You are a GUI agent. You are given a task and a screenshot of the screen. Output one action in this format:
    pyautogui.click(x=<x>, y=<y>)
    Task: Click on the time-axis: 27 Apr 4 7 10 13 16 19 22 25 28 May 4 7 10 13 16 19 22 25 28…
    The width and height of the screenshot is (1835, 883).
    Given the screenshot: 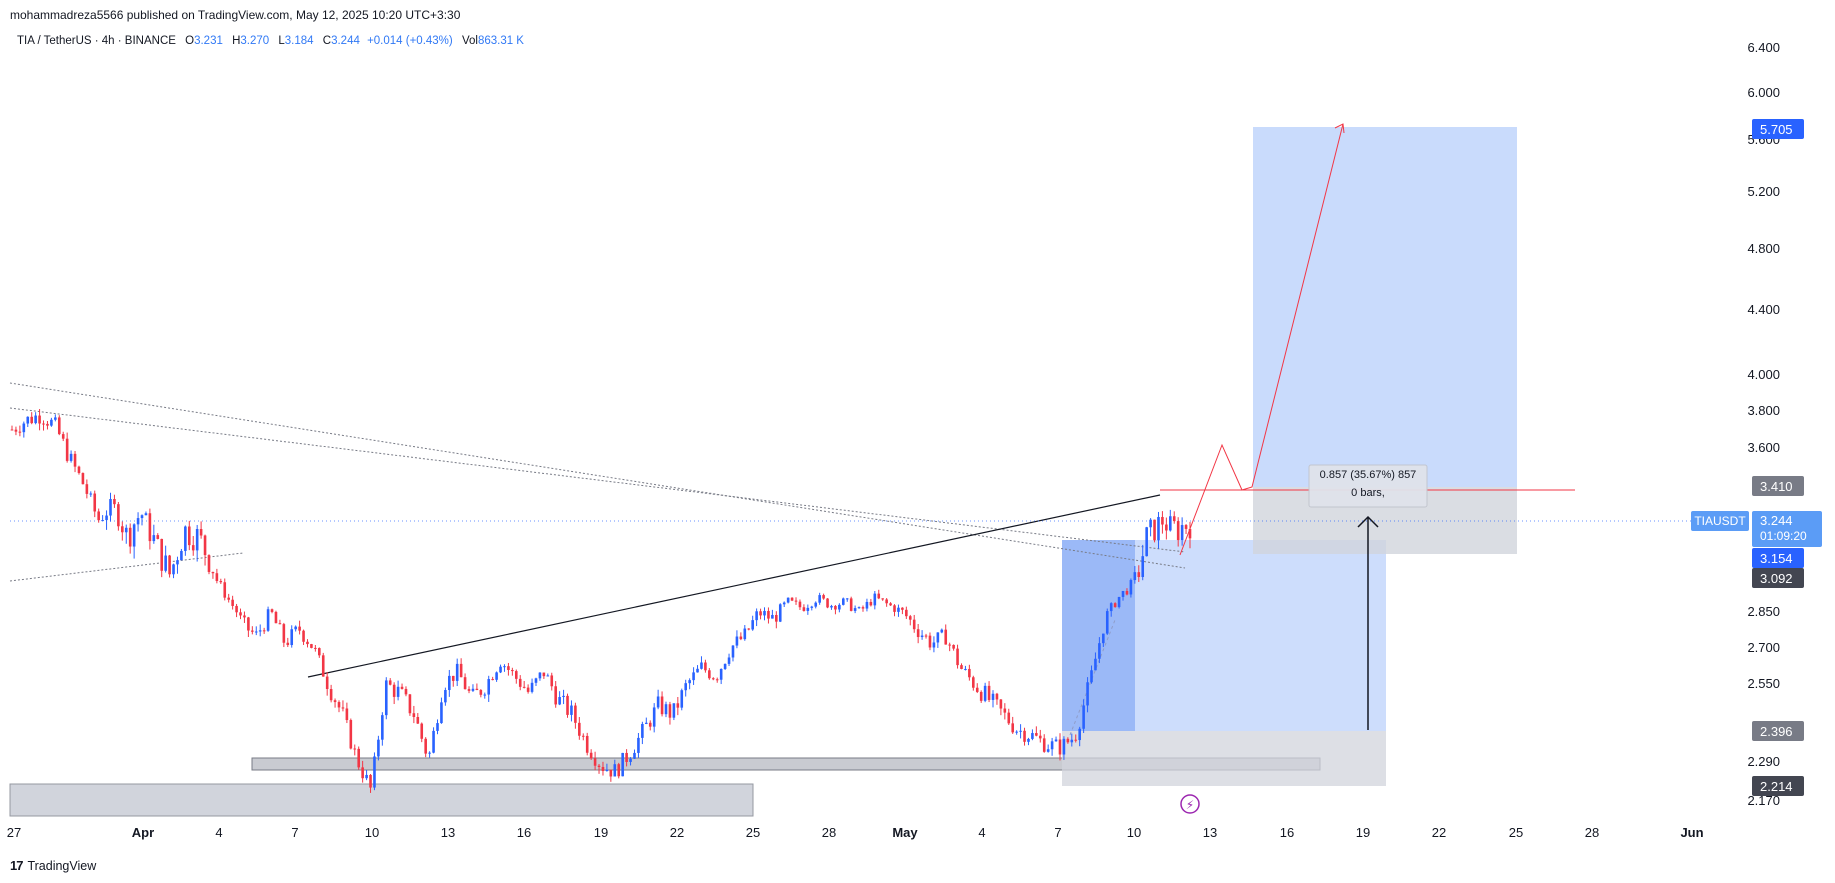 What is the action you would take?
    pyautogui.click(x=855, y=832)
    